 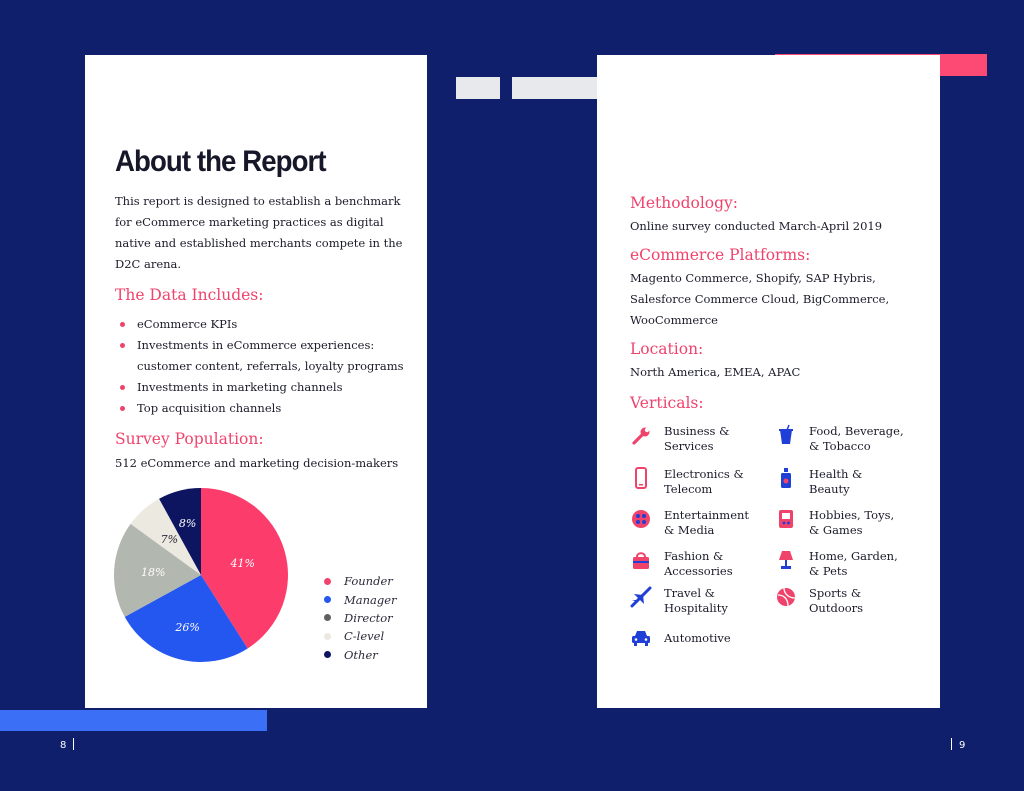 I want to click on location-text: North America, EMEA, APAC, so click(x=715, y=372).